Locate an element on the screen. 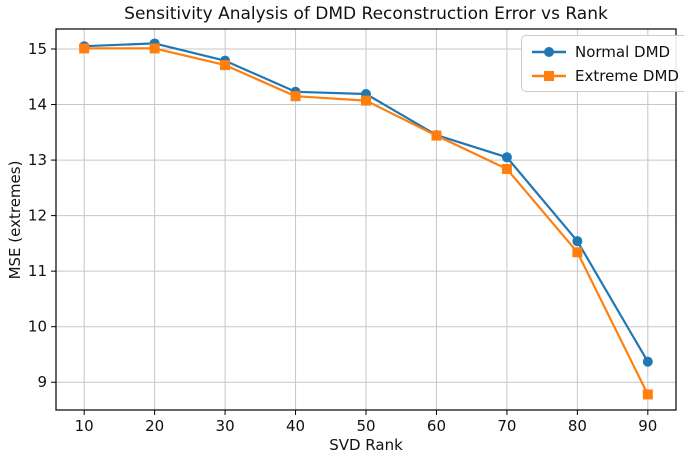 Image resolution: width=684 pixels, height=459 pixels. y-tick-label: 15 is located at coordinates (37, 49).